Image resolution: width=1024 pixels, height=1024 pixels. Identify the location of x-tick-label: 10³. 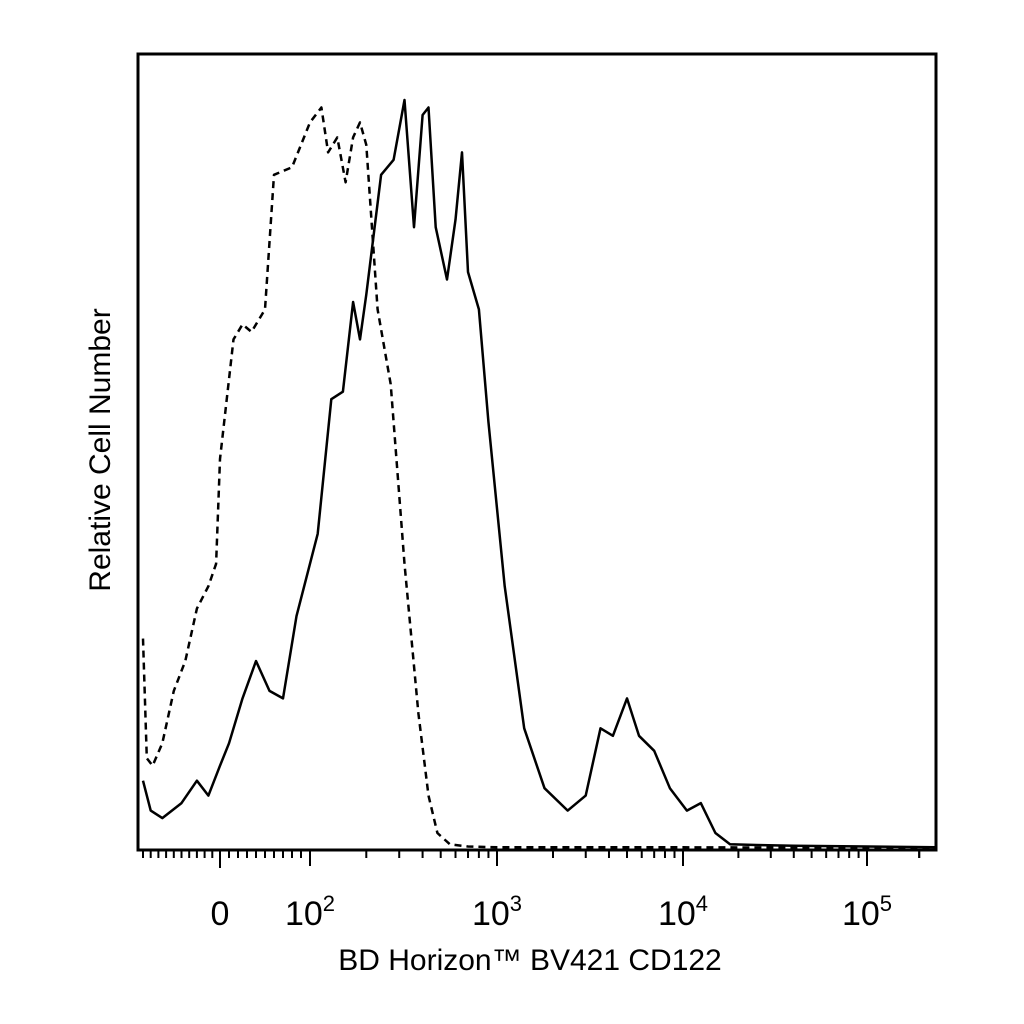
(497, 912).